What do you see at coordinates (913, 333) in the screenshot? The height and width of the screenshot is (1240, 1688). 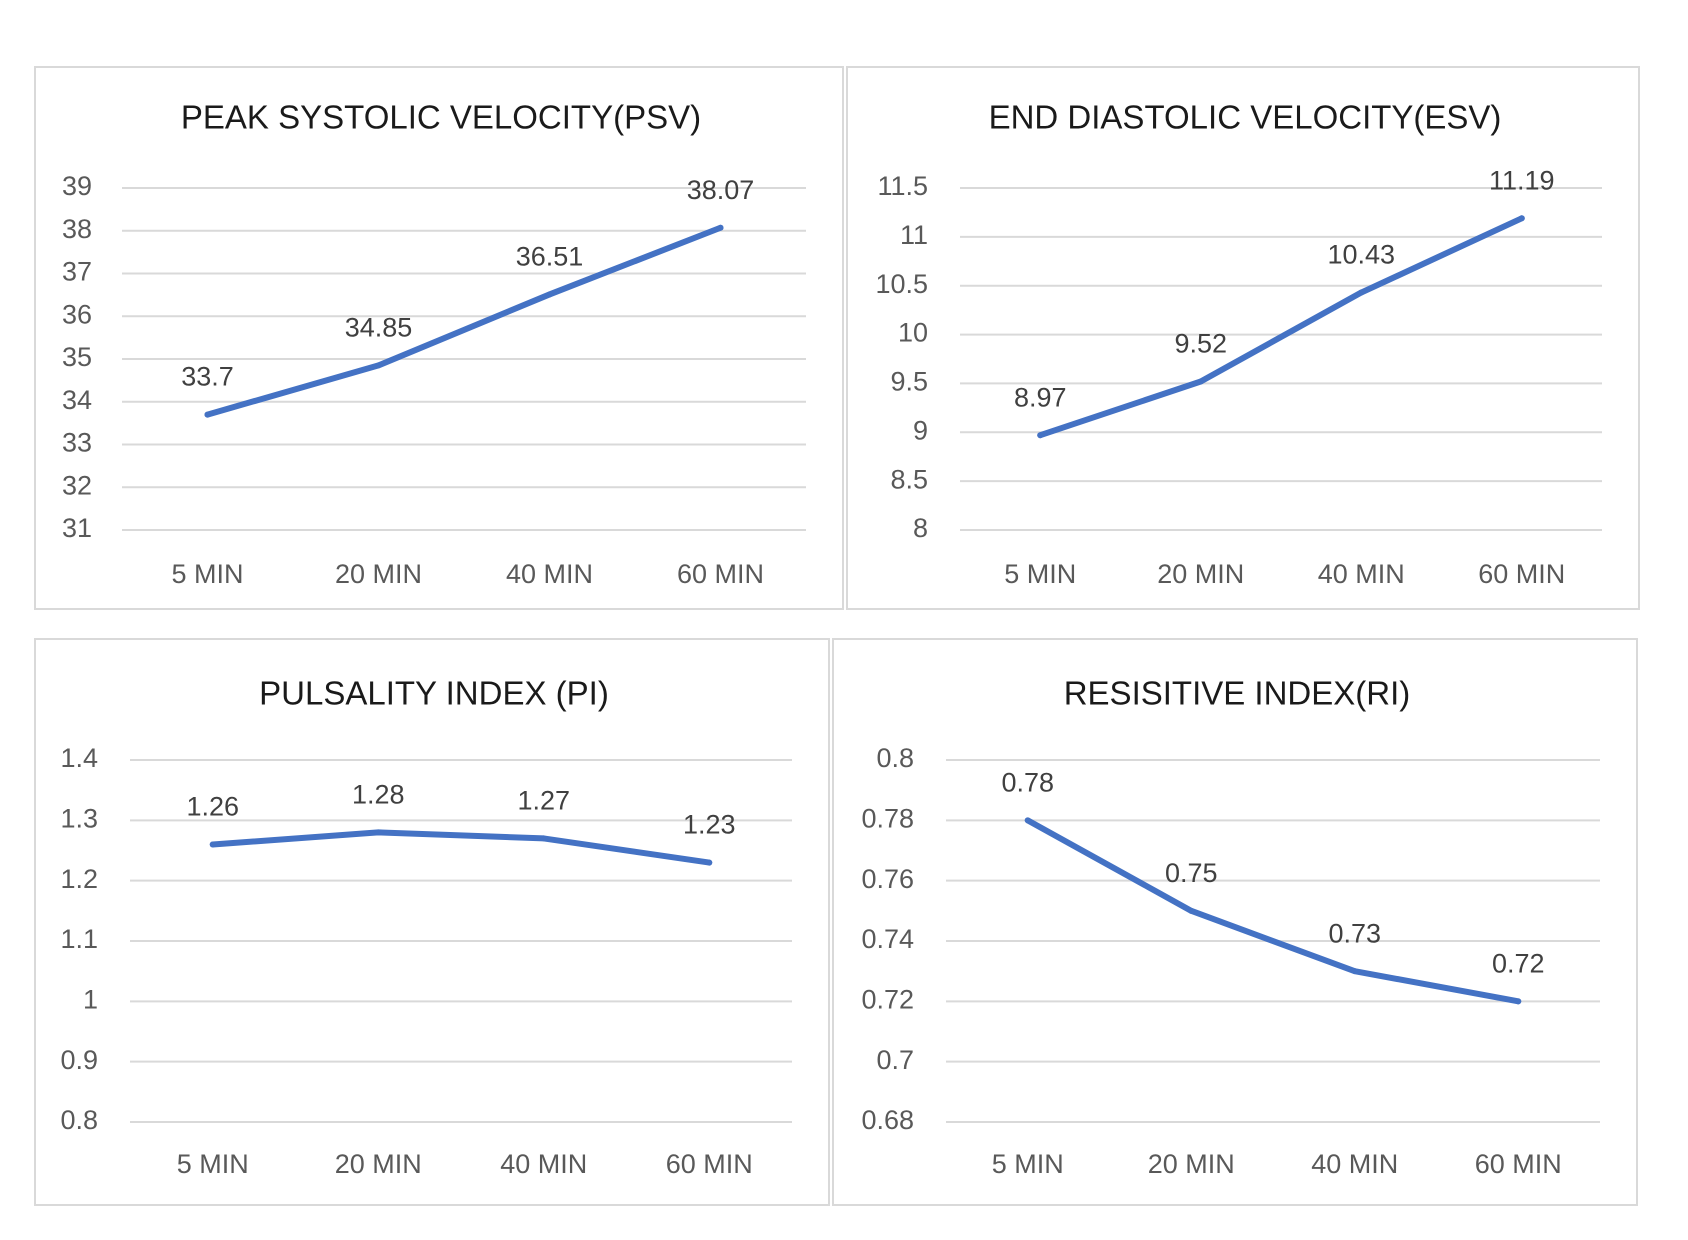 I see `esv-y-tick-label: 10` at bounding box center [913, 333].